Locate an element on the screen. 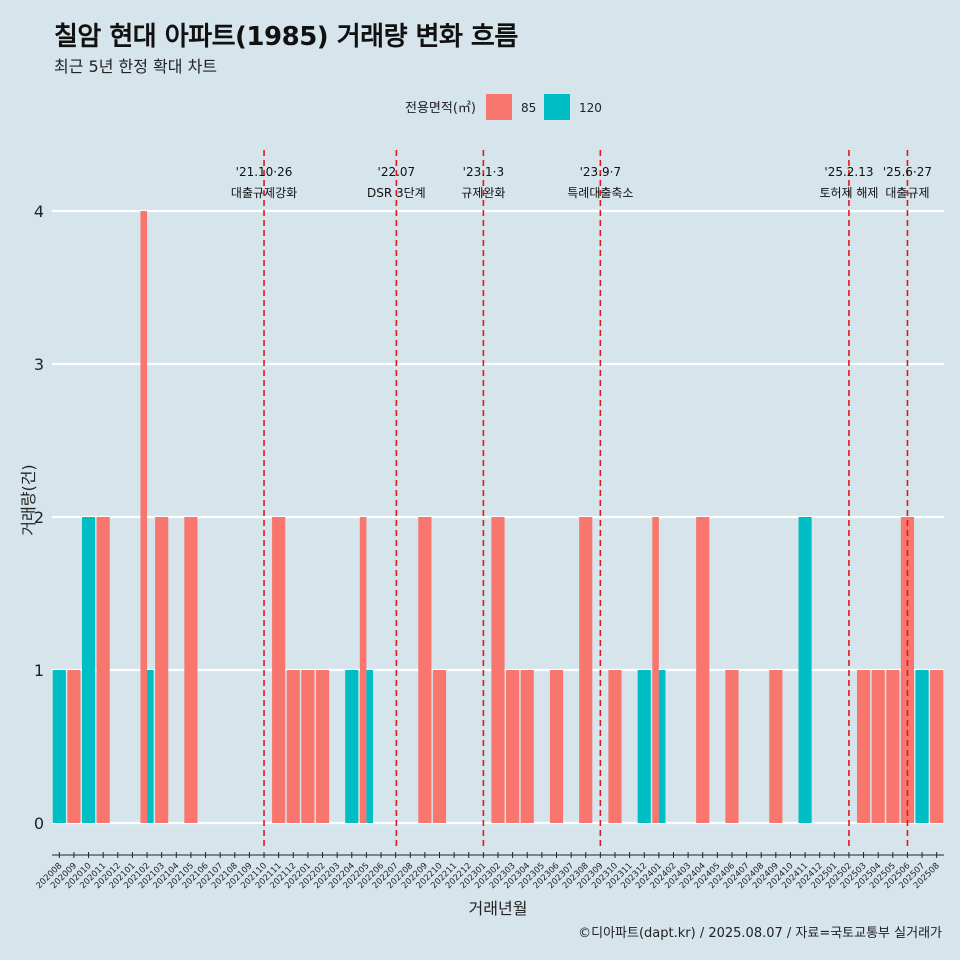  event-date-2: '23.1·3 is located at coordinates (483, 172).